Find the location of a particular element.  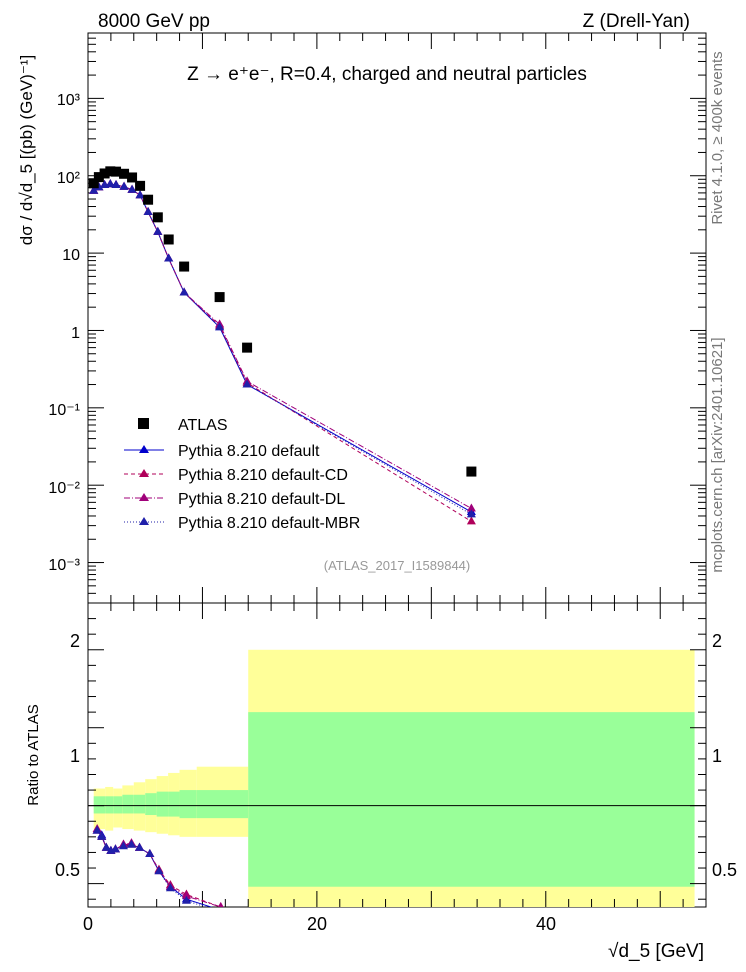

ratio-tick-label-right: 1 is located at coordinates (717, 756).